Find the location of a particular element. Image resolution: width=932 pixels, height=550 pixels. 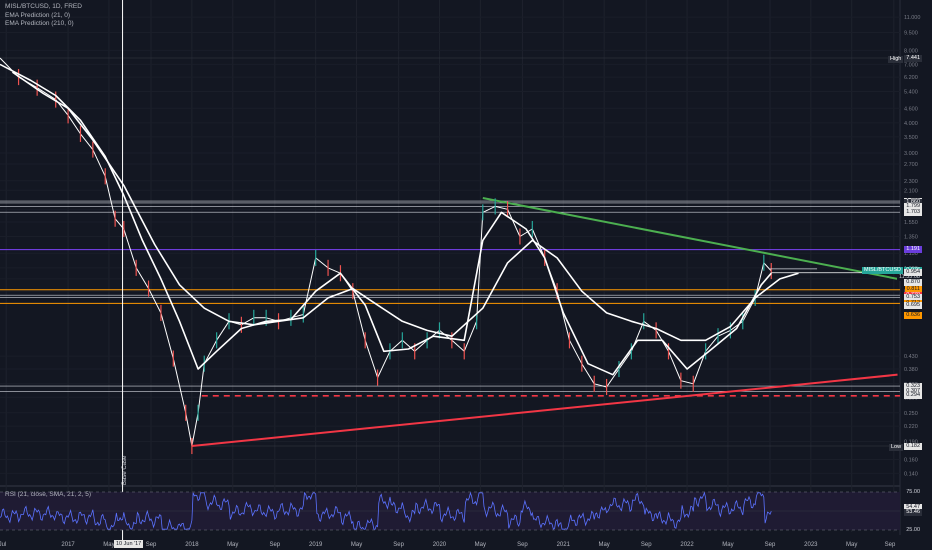

countdown-label: 11:35:08 is located at coordinates (909, 277).